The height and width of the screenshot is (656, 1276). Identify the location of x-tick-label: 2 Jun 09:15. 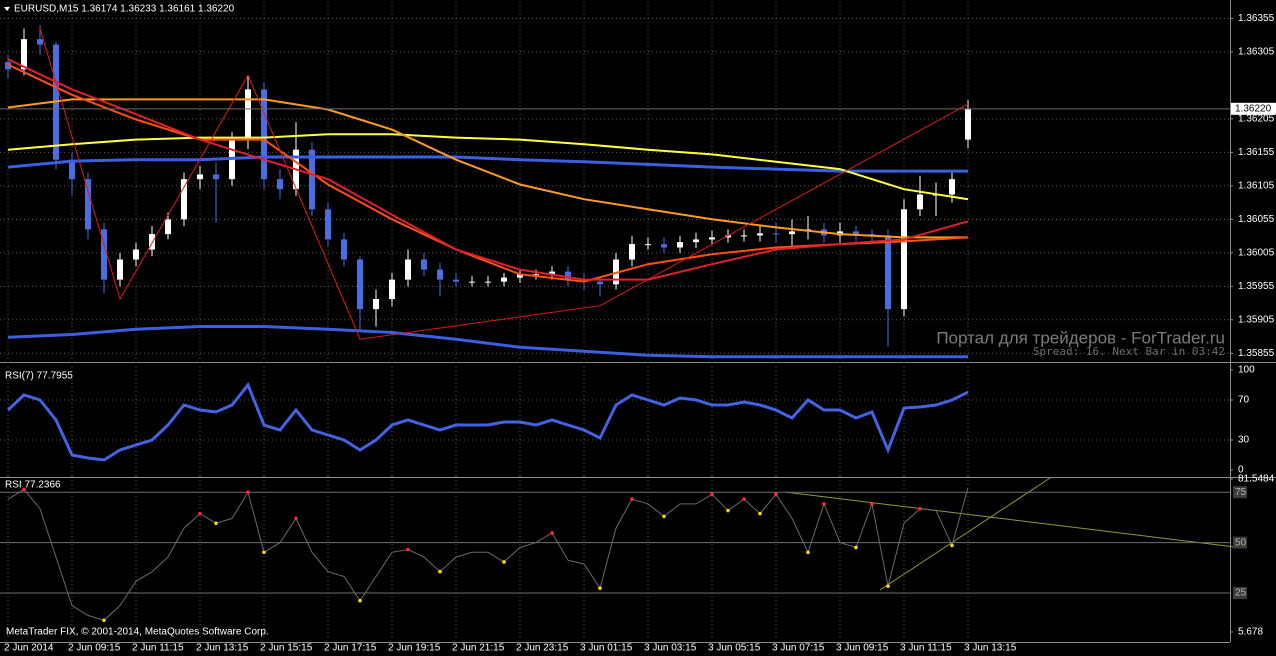
(94, 648).